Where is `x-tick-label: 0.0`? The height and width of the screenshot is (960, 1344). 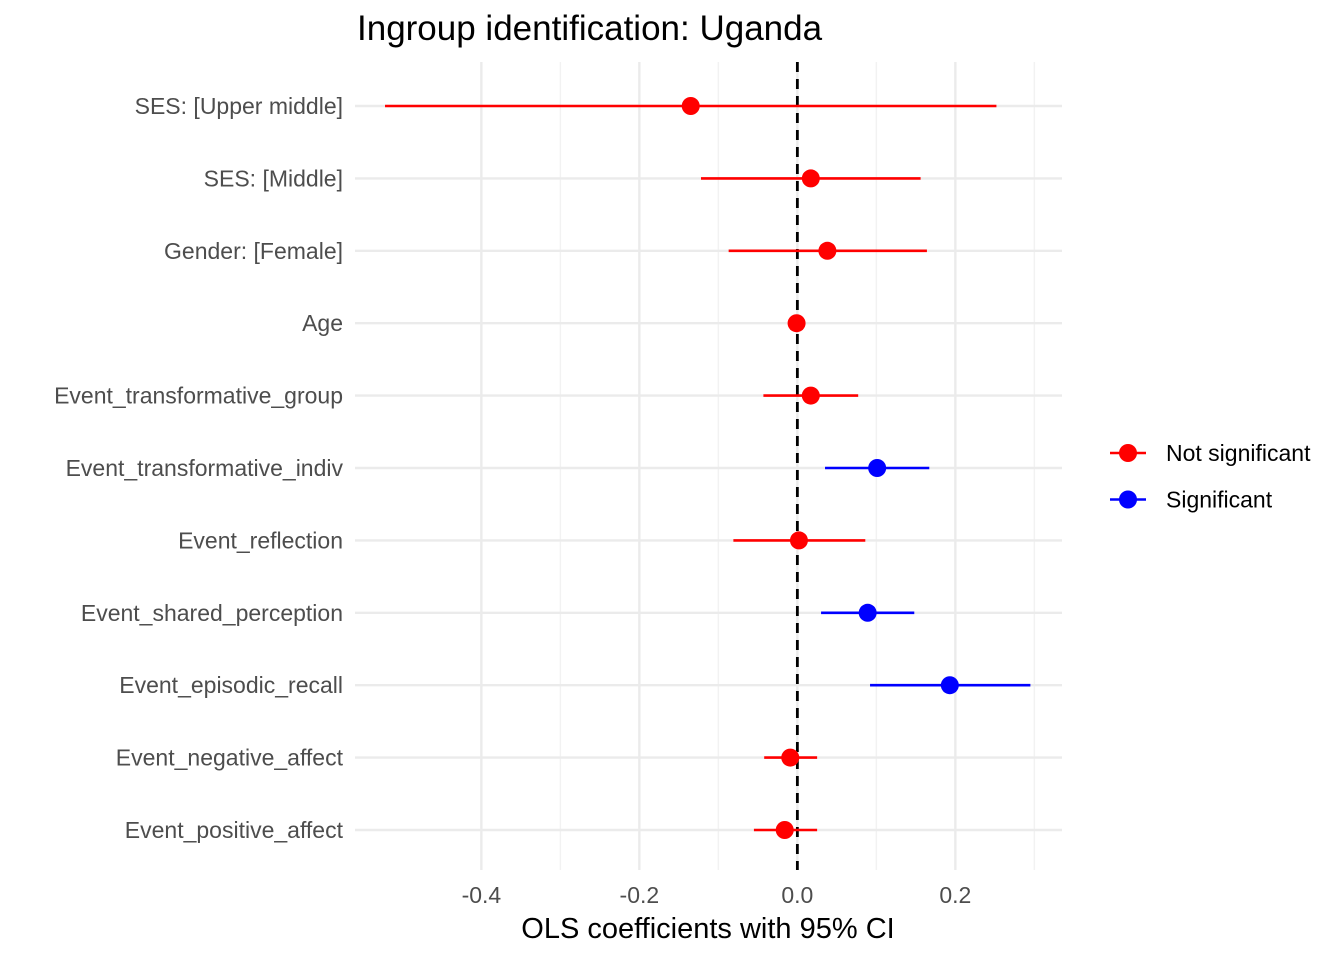
x-tick-label: 0.0 is located at coordinates (797, 895).